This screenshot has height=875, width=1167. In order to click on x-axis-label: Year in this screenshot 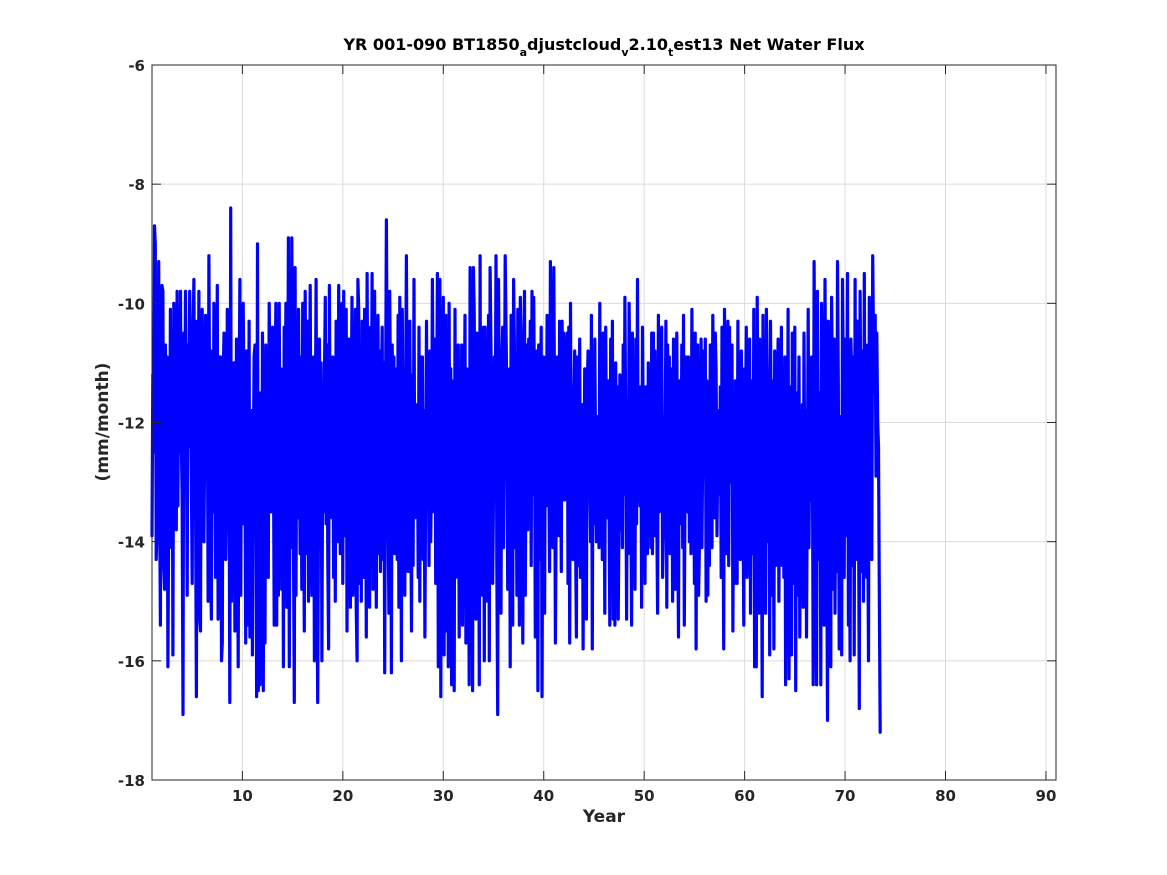, I will do `click(604, 817)`.